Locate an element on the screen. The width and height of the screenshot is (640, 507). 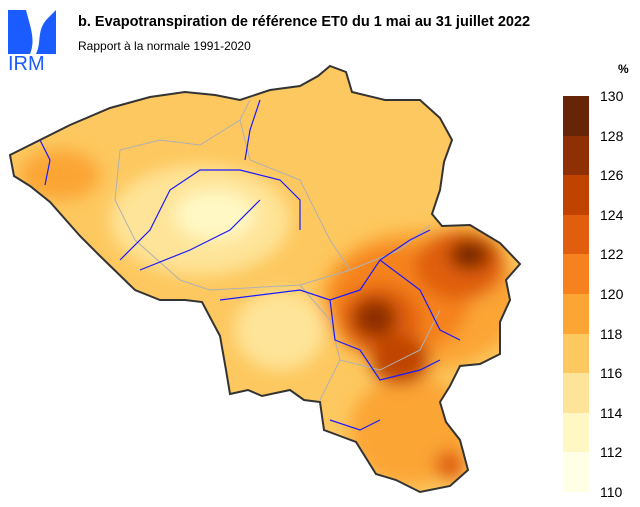
irm-logo: IRM is located at coordinates (32, 41).